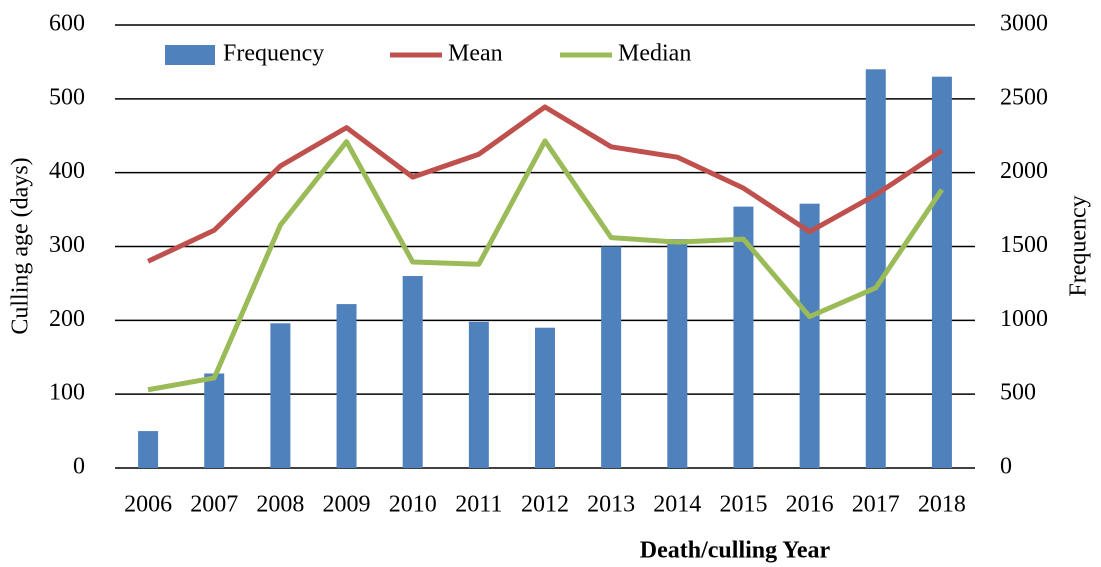  I want to click on y-tick-label: 400, so click(67, 171).